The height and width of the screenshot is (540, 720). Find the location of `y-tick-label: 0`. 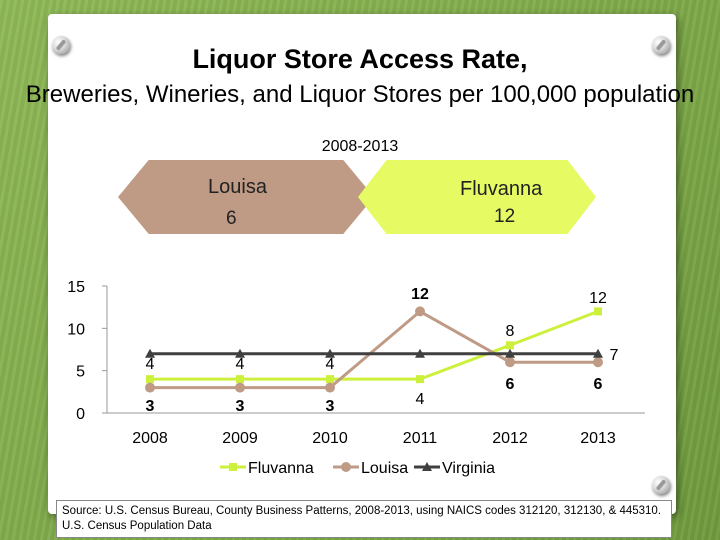

y-tick-label: 0 is located at coordinates (80, 414).